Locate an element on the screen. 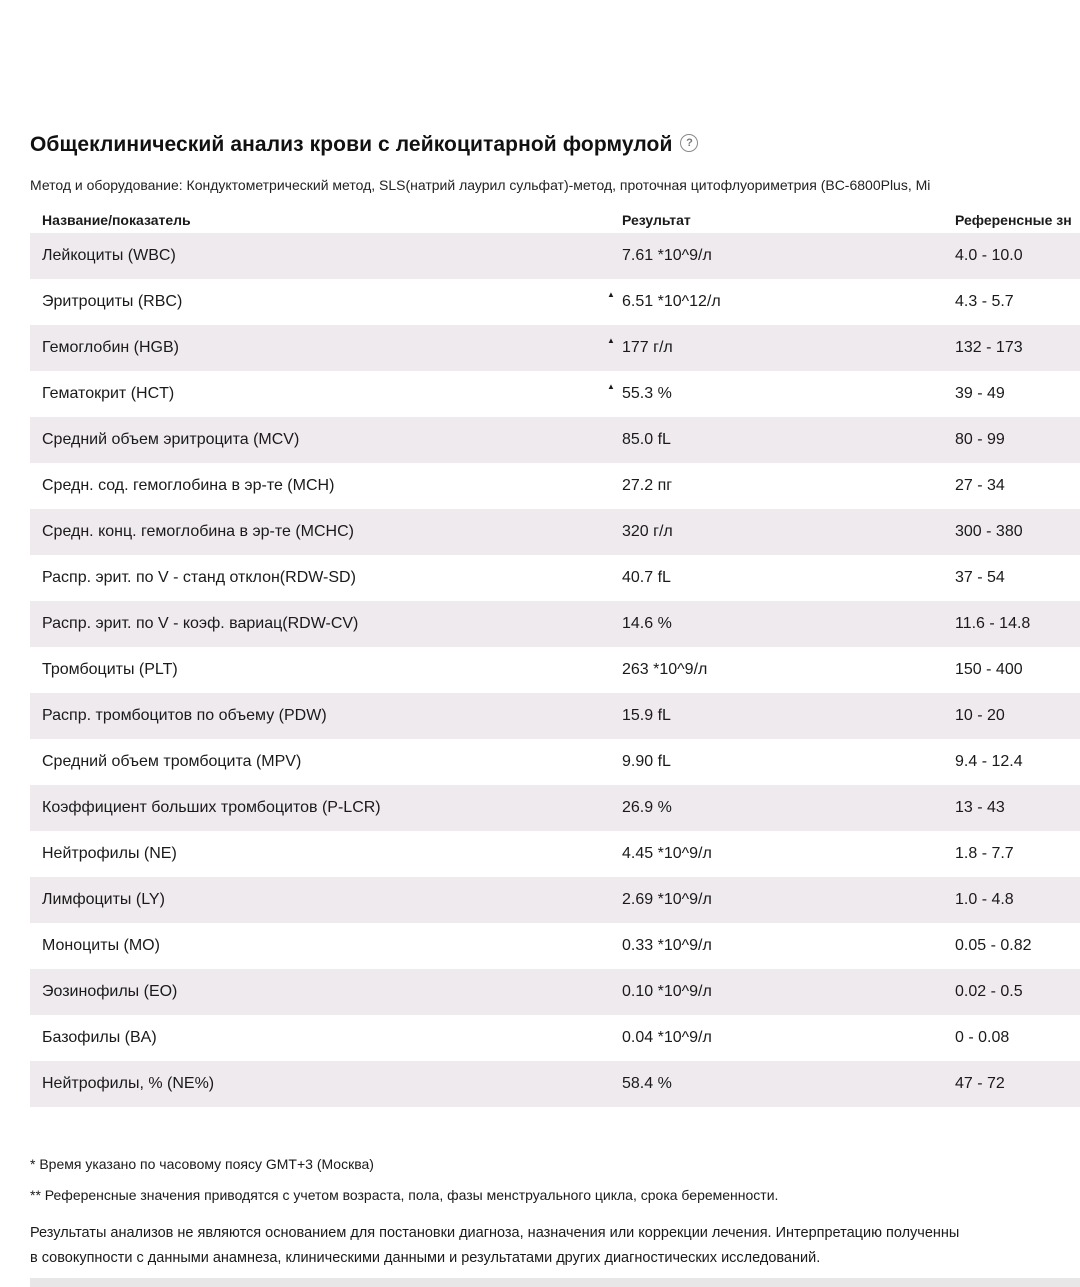 The width and height of the screenshot is (1080, 1287). result-value: ▲ 177 г/л is located at coordinates (640, 348).